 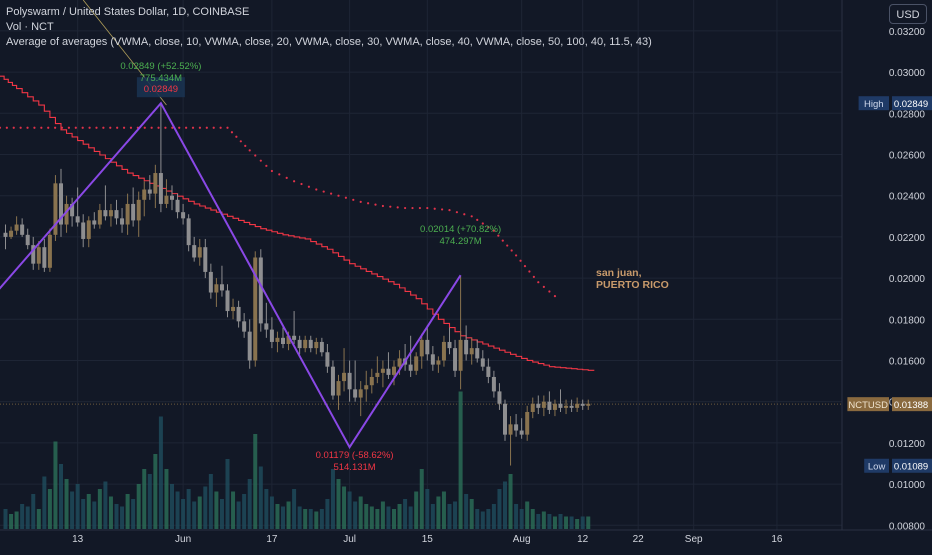 I want to click on pivot-high-change: 0.02849 (+52.52%), so click(x=160, y=66).